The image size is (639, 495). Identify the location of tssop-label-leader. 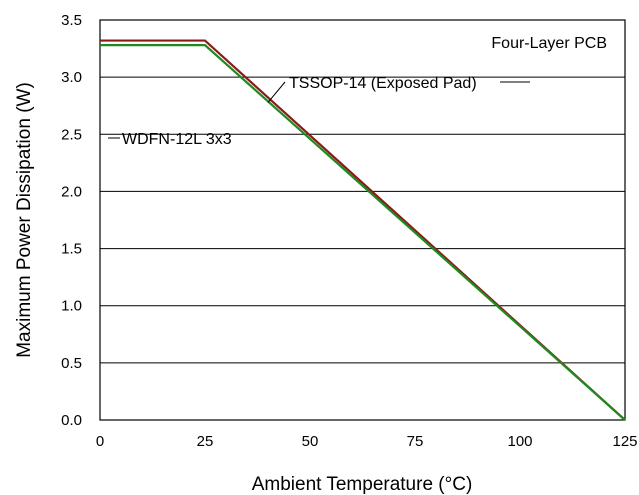
(276, 92).